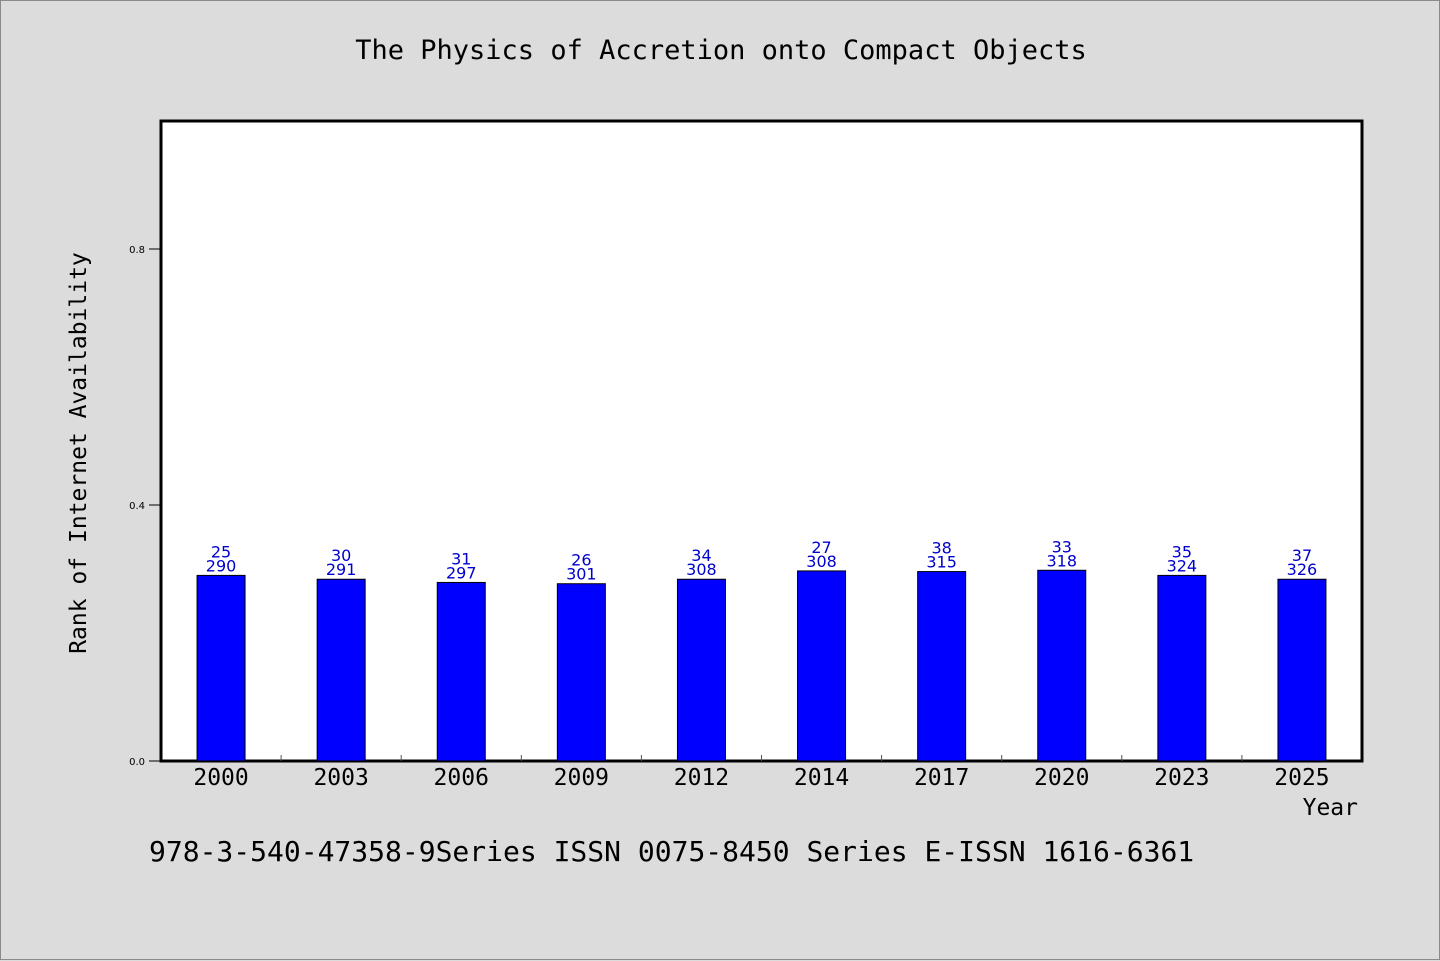  What do you see at coordinates (821, 547) in the screenshot?
I see `bar-label-top: 27` at bounding box center [821, 547].